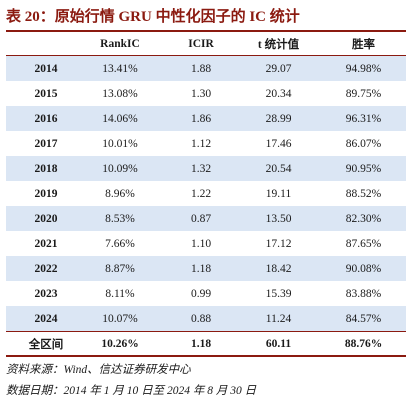 Image resolution: width=409 pixels, height=409 pixels. I want to click on t-stat-cell: 18.42, so click(278, 268).